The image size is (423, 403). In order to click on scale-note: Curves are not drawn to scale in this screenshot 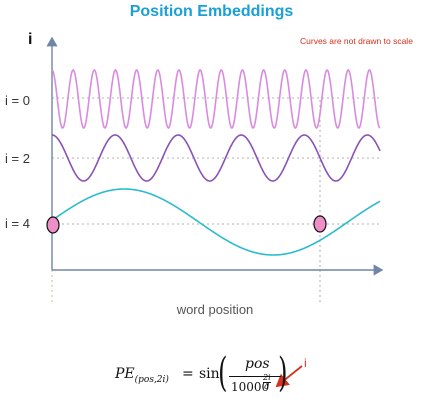, I will do `click(356, 41)`.